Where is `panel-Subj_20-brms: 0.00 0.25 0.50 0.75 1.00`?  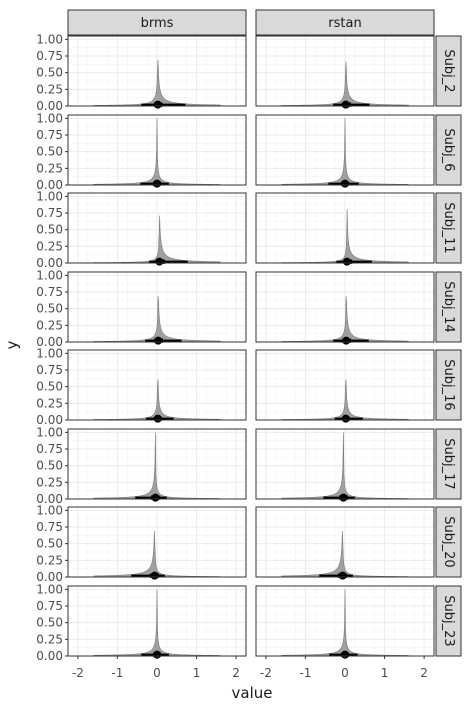 panel-Subj_20-brms: 0.00 0.25 0.50 0.75 1.00 is located at coordinates (141, 543).